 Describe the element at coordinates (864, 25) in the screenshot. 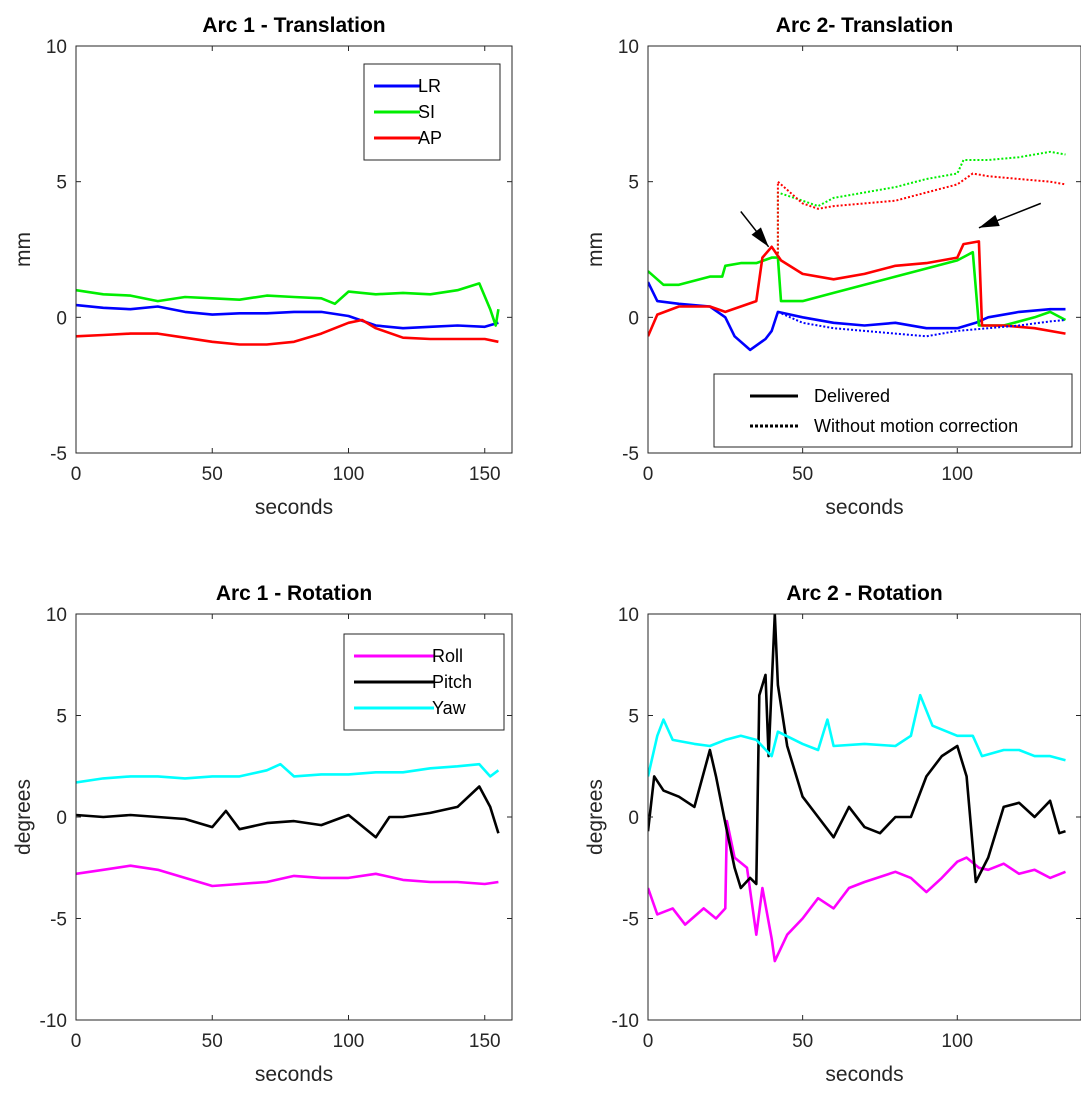

I see `chart-title: Arc 2- Translation` at that location.